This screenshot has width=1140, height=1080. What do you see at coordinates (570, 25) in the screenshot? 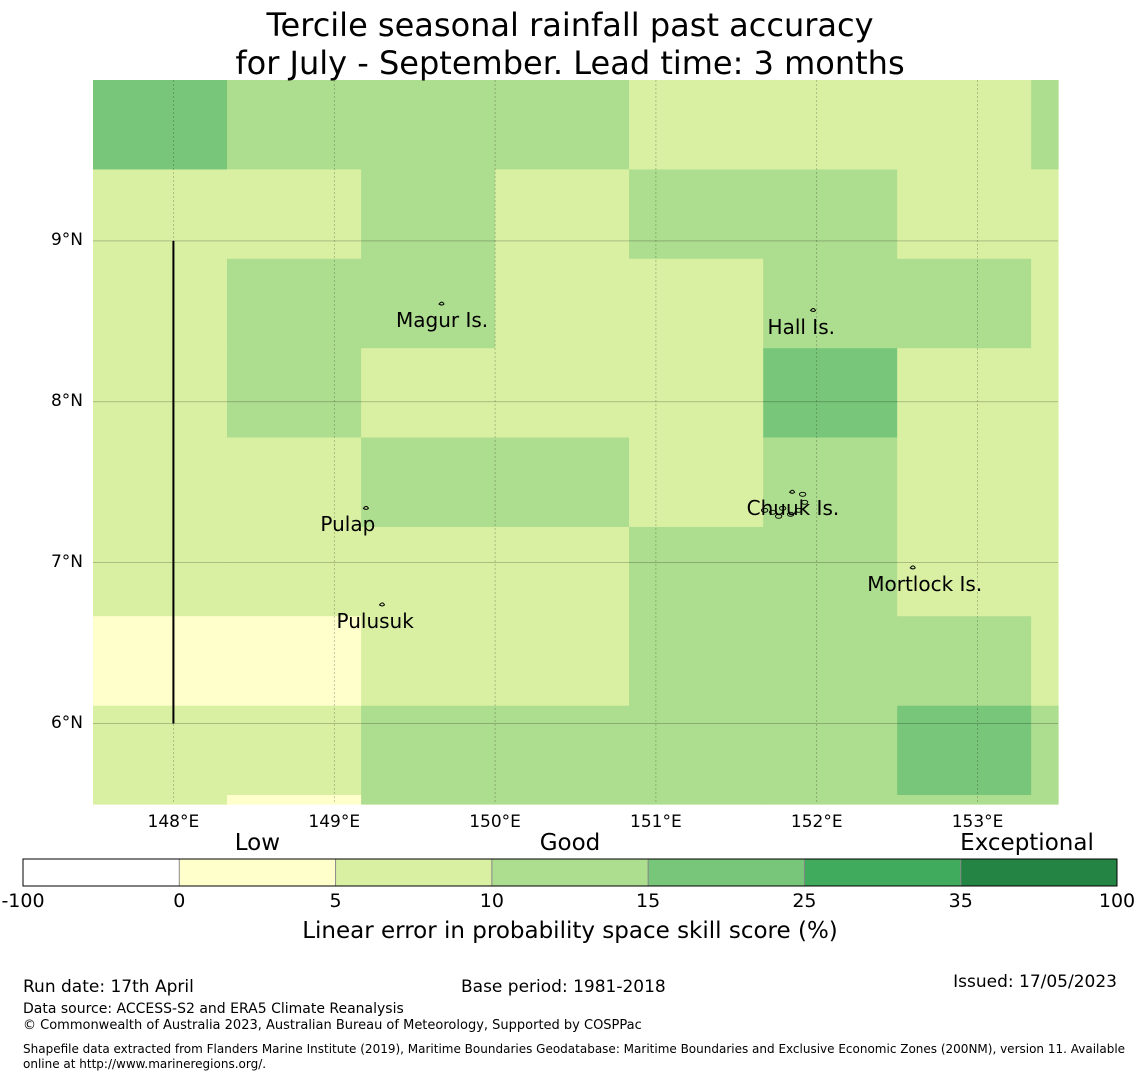
I see `map-title-line-1: Tercile seasonal rainfall past accuracy` at bounding box center [570, 25].